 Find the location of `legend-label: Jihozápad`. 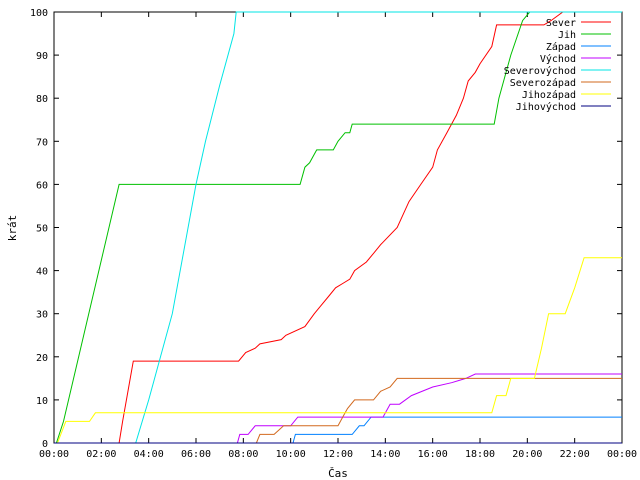

legend-label: Jihozápad is located at coordinates (549, 95).